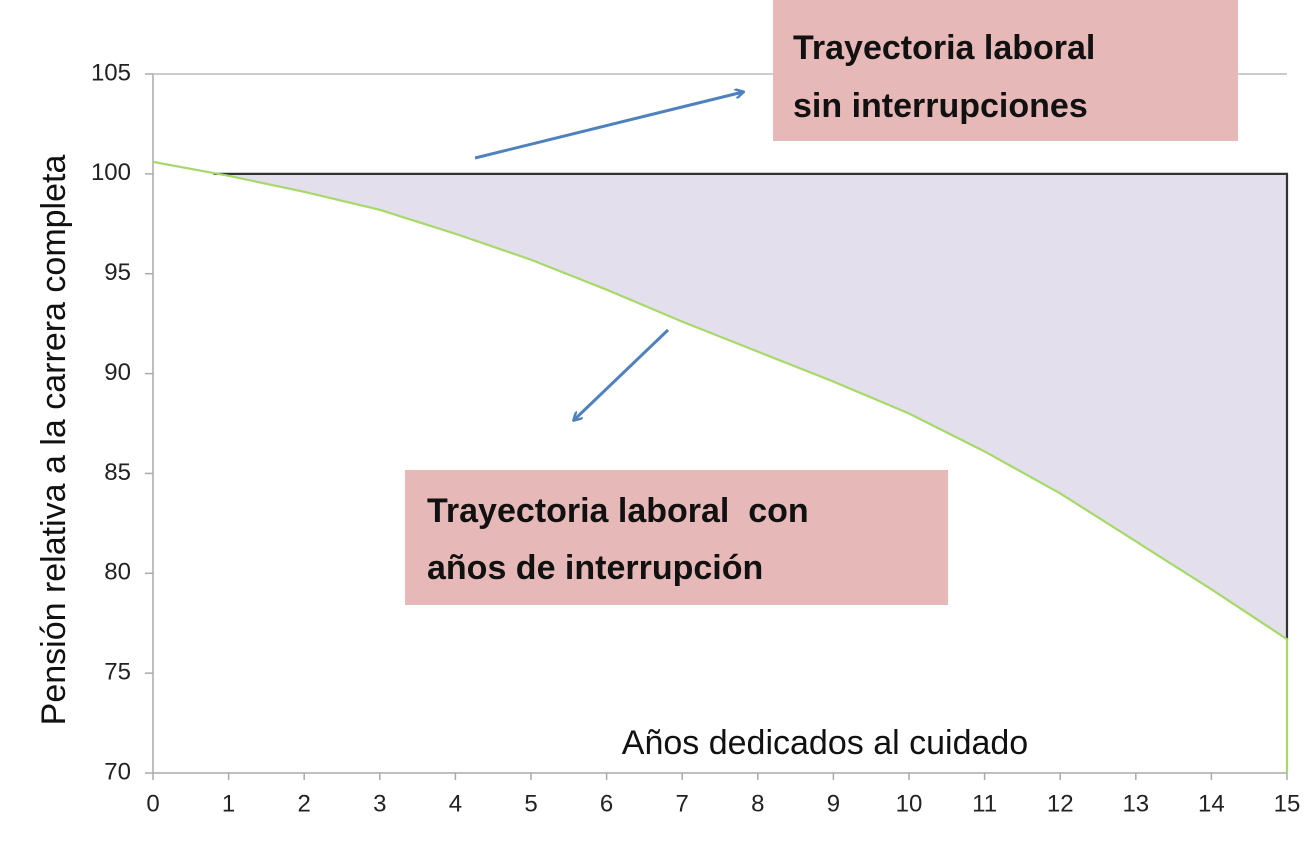 The image size is (1305, 849). Describe the element at coordinates (940, 106) in the screenshot. I see `annotation-text: sin interrupciones` at that location.